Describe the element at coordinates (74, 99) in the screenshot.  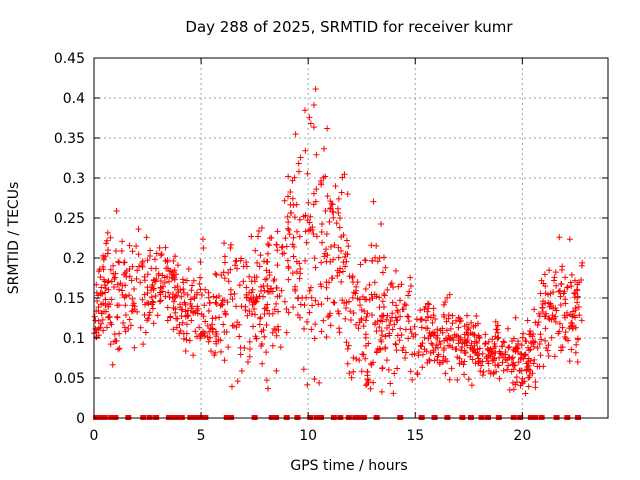
I see `y-tick-label: 0.4` at that location.